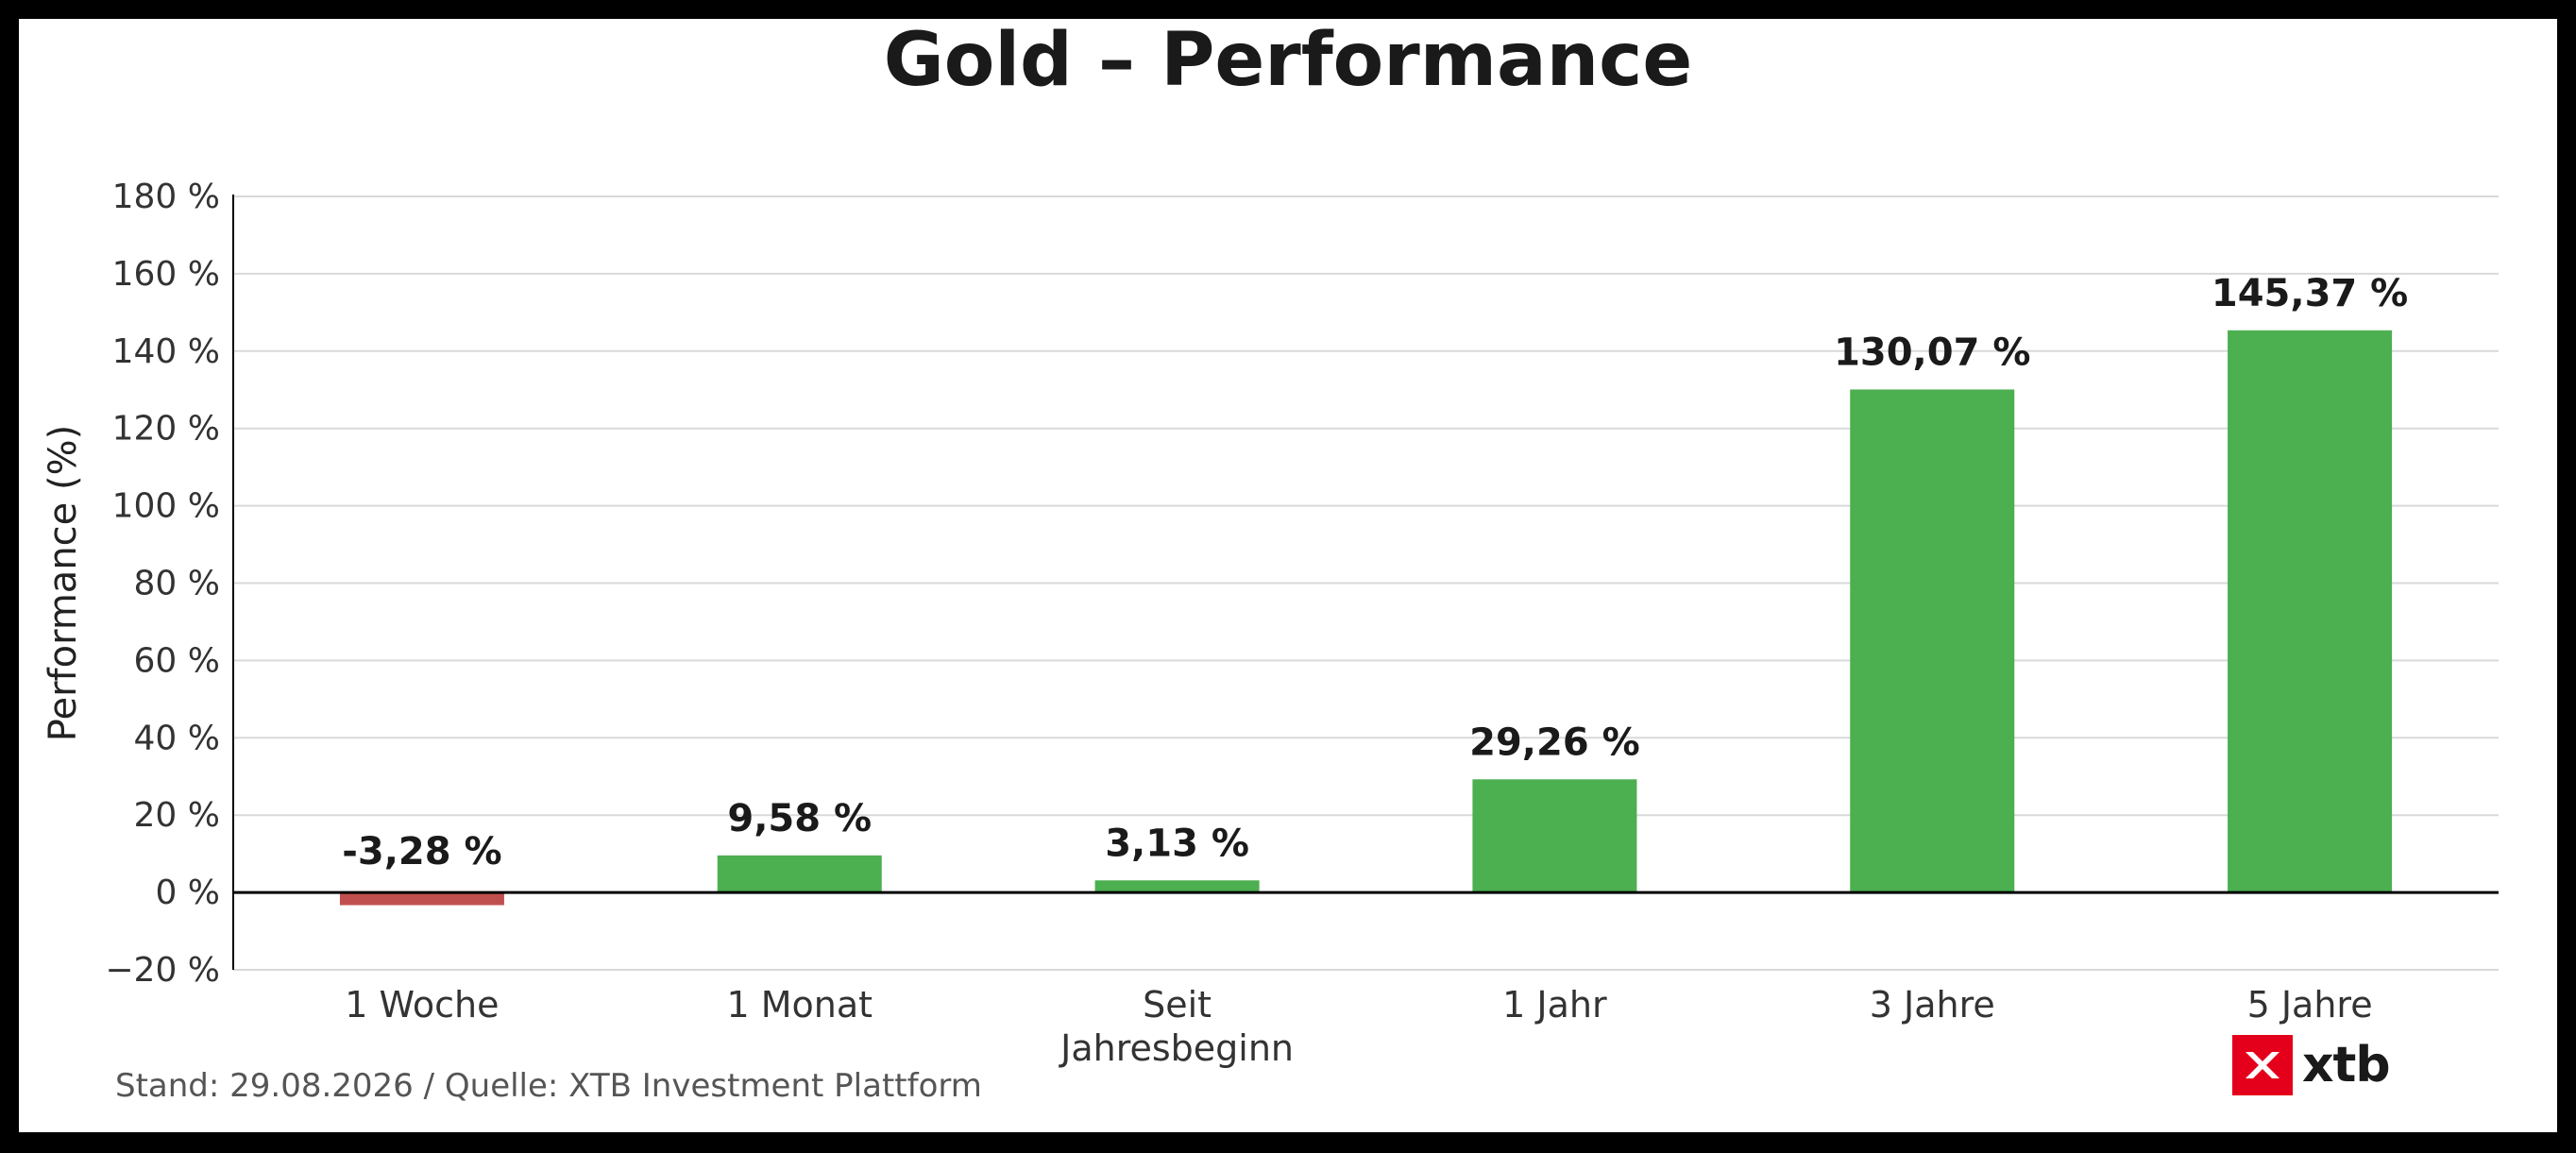  What do you see at coordinates (166, 274) in the screenshot?
I see `y-tick-label: 160 %` at bounding box center [166, 274].